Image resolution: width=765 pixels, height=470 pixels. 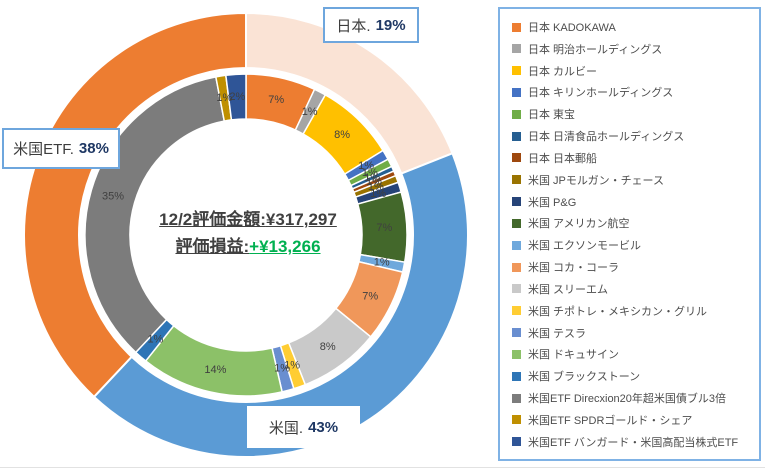 I want to click on legend-item-label: 米国 アメリカン航空, so click(x=579, y=224).